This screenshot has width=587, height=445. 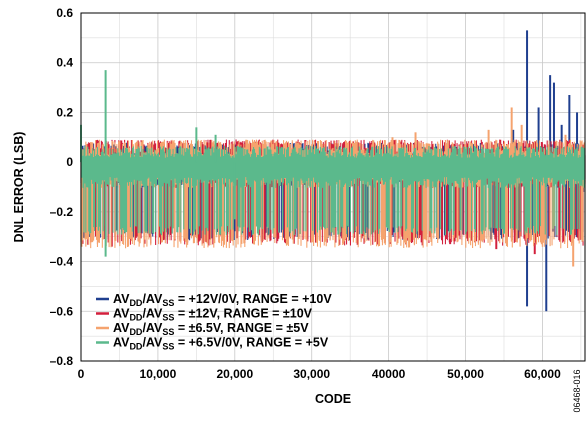 What do you see at coordinates (221, 344) in the screenshot?
I see `legend-label-4: AVDD/AVSS = +6.5V/0V, RANGE = +5V` at bounding box center [221, 344].